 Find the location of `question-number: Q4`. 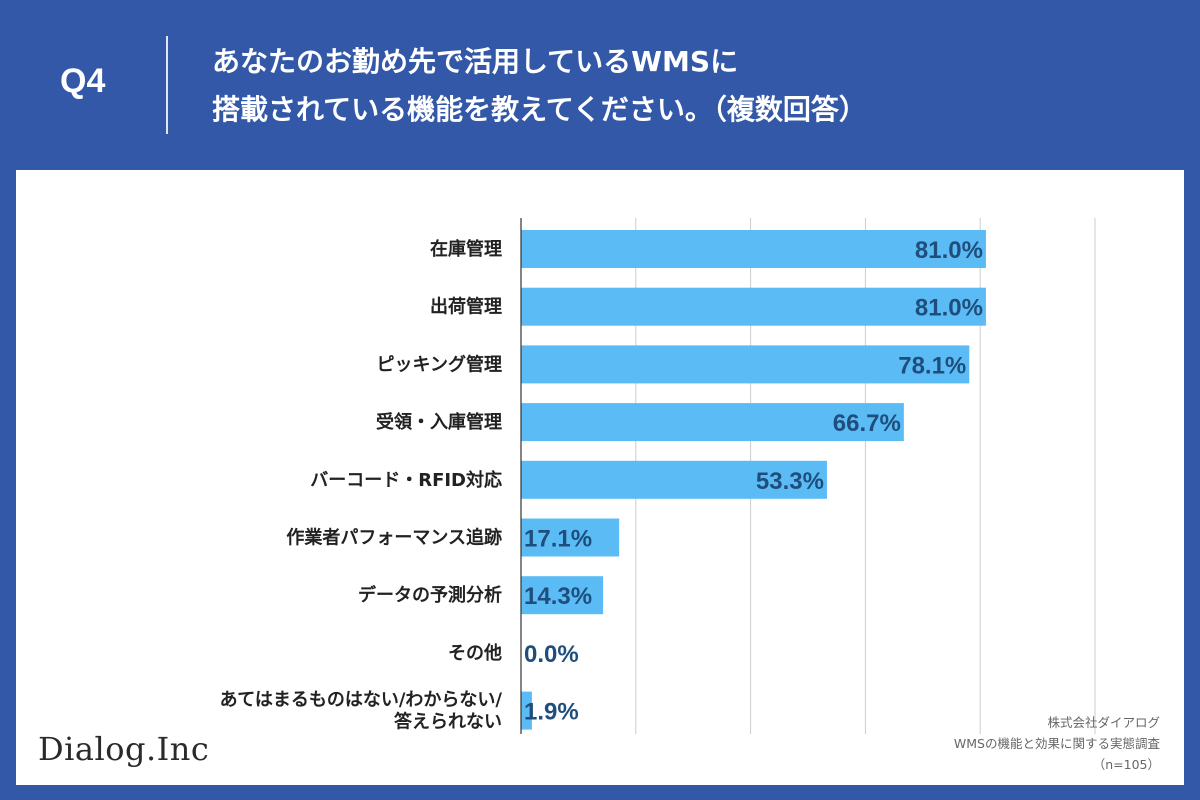

question-number: Q4 is located at coordinates (83, 81).